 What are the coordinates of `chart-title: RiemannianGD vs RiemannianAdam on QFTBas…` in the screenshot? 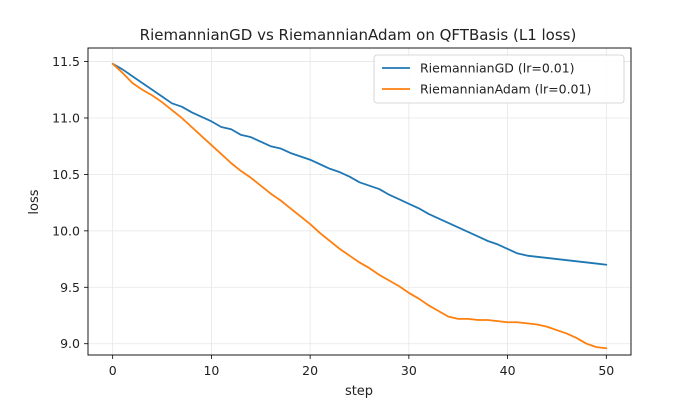 It's located at (358, 35).